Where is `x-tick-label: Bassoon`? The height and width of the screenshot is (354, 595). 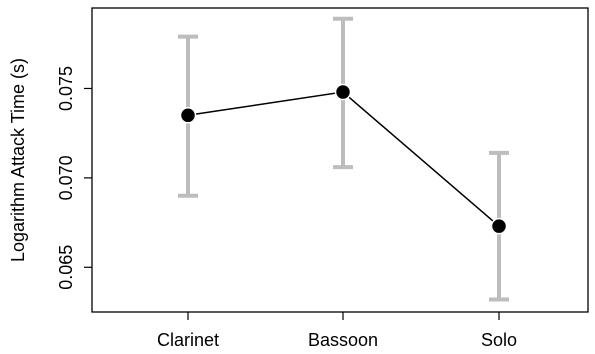
x-tick-label: Bassoon is located at coordinates (343, 340).